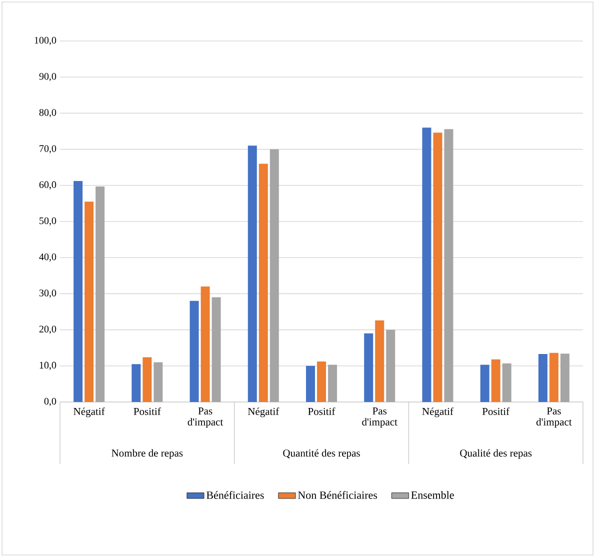 The image size is (595, 557). Describe the element at coordinates (496, 454) in the screenshot. I see `text: Qualité des repas` at that location.